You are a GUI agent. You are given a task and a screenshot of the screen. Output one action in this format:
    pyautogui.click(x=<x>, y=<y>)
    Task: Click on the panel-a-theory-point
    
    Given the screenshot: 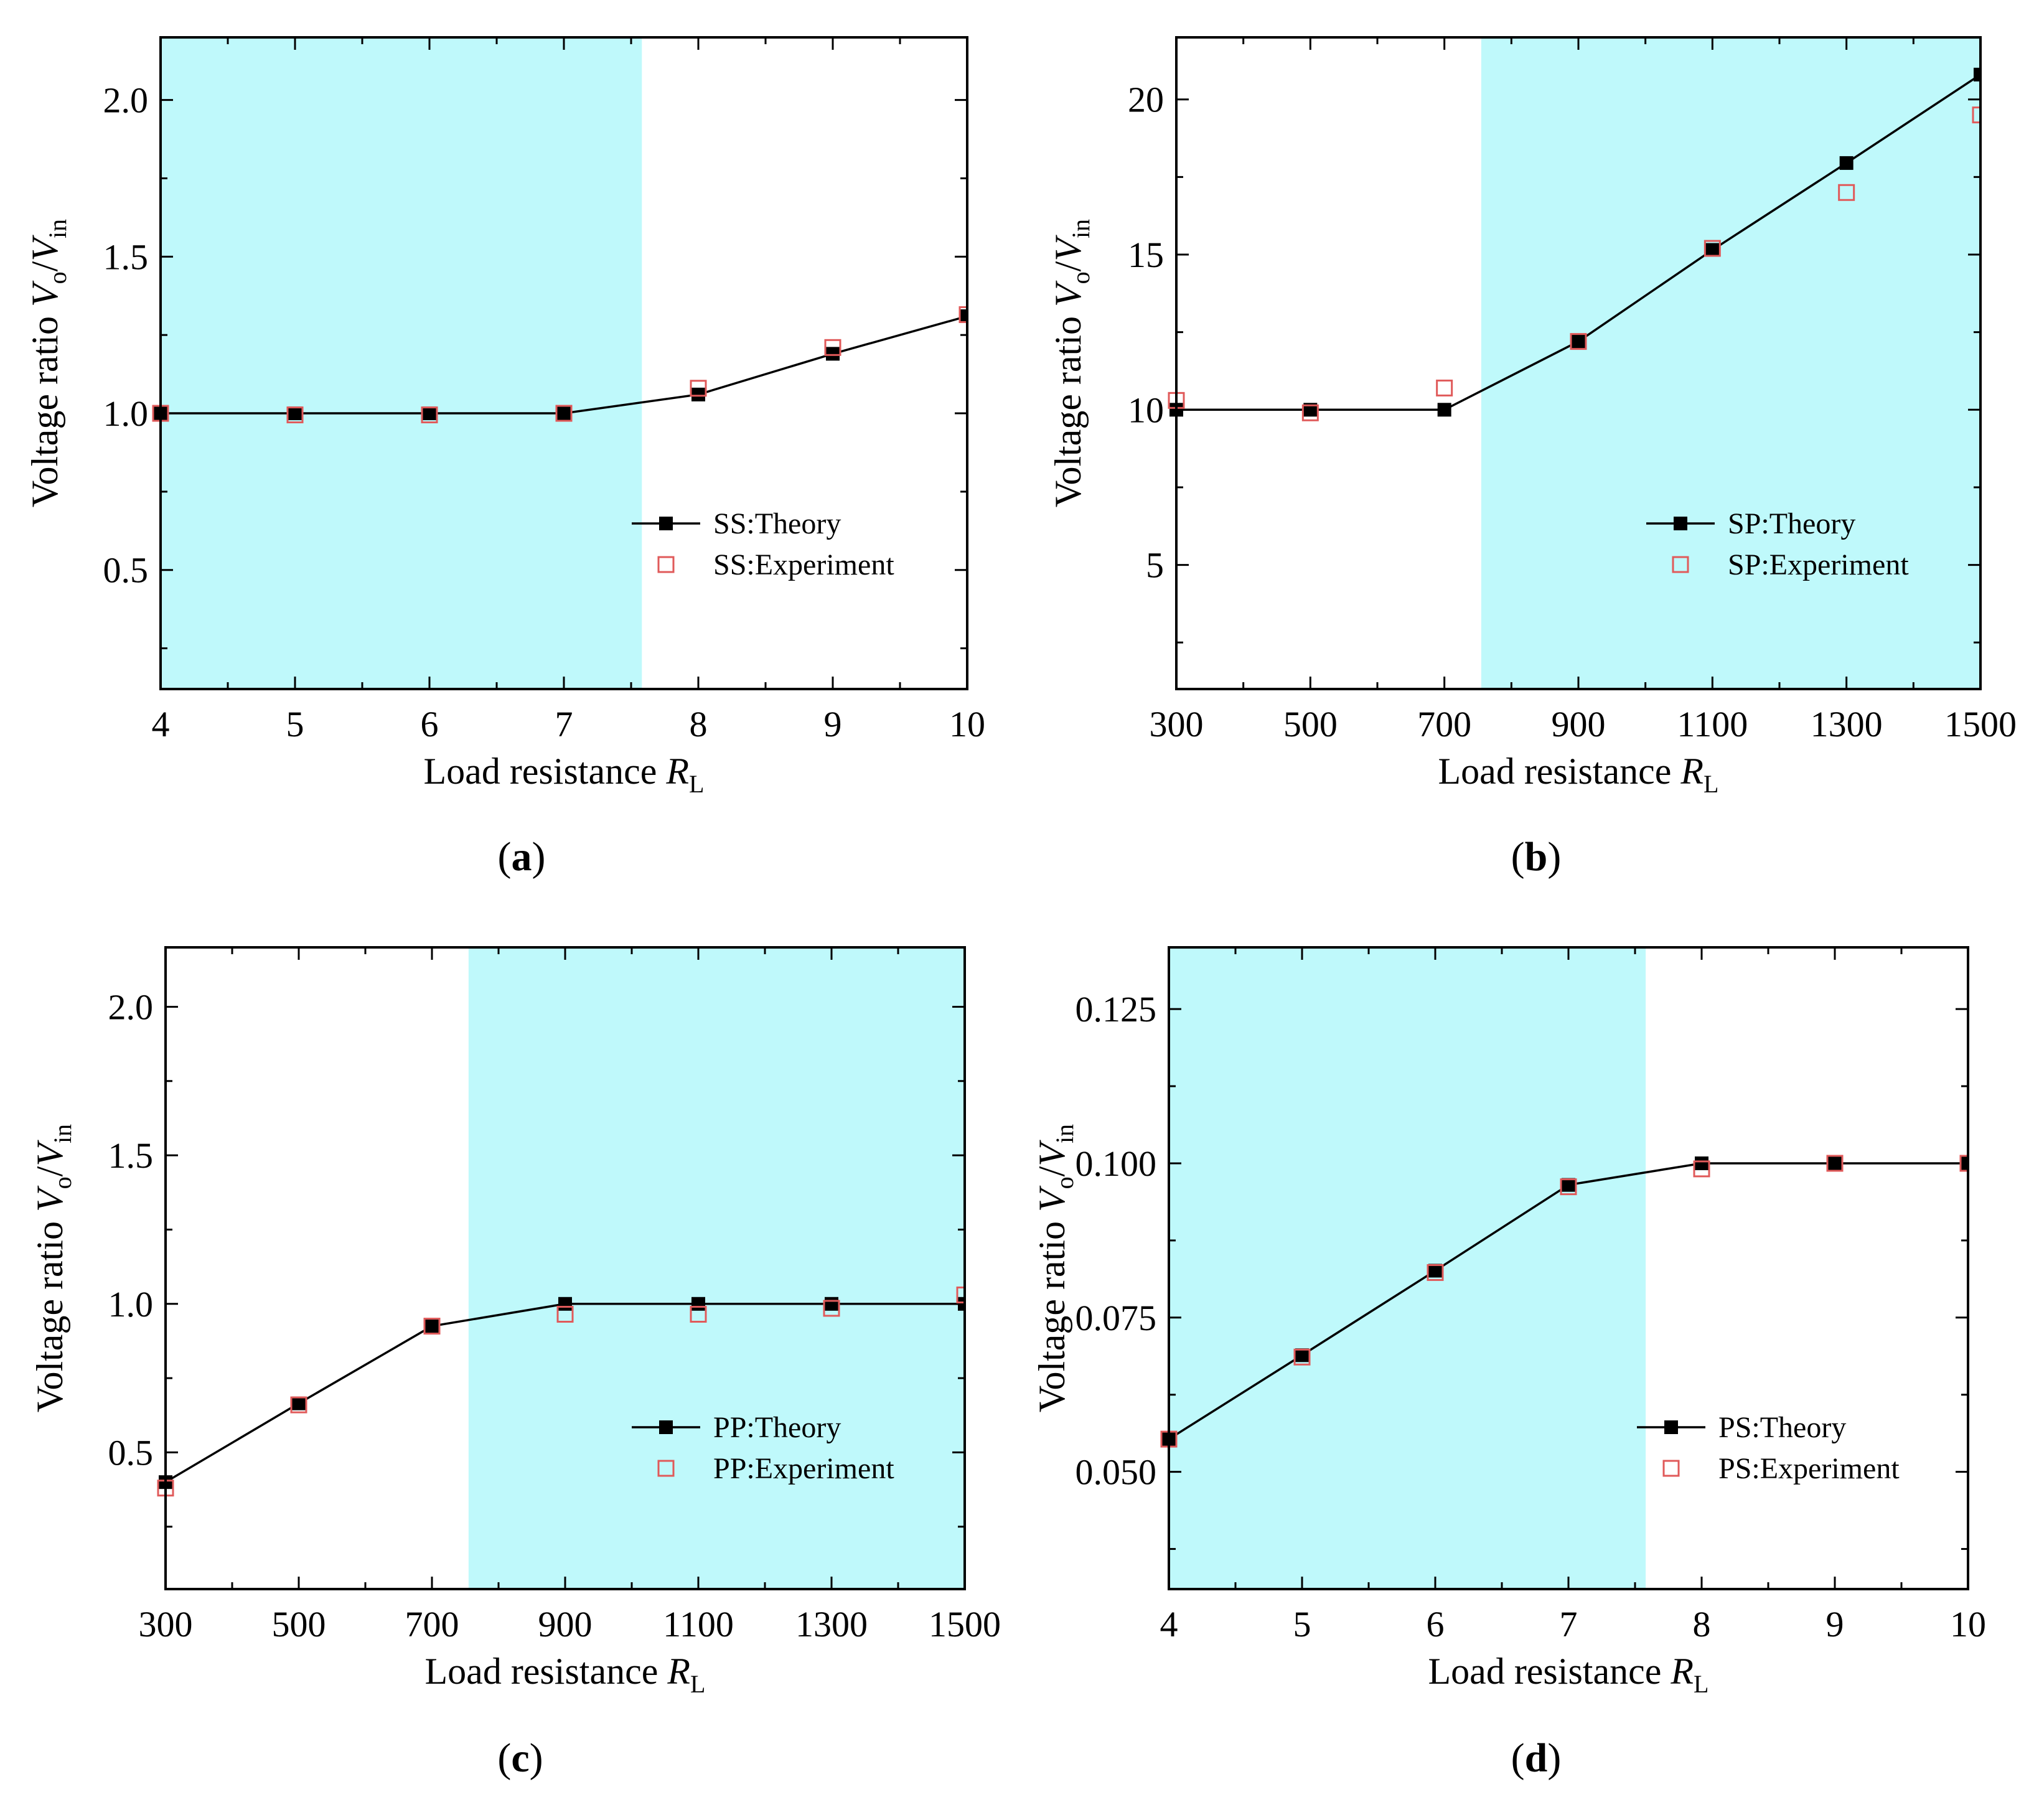 What is the action you would take?
    pyautogui.click(x=698, y=394)
    